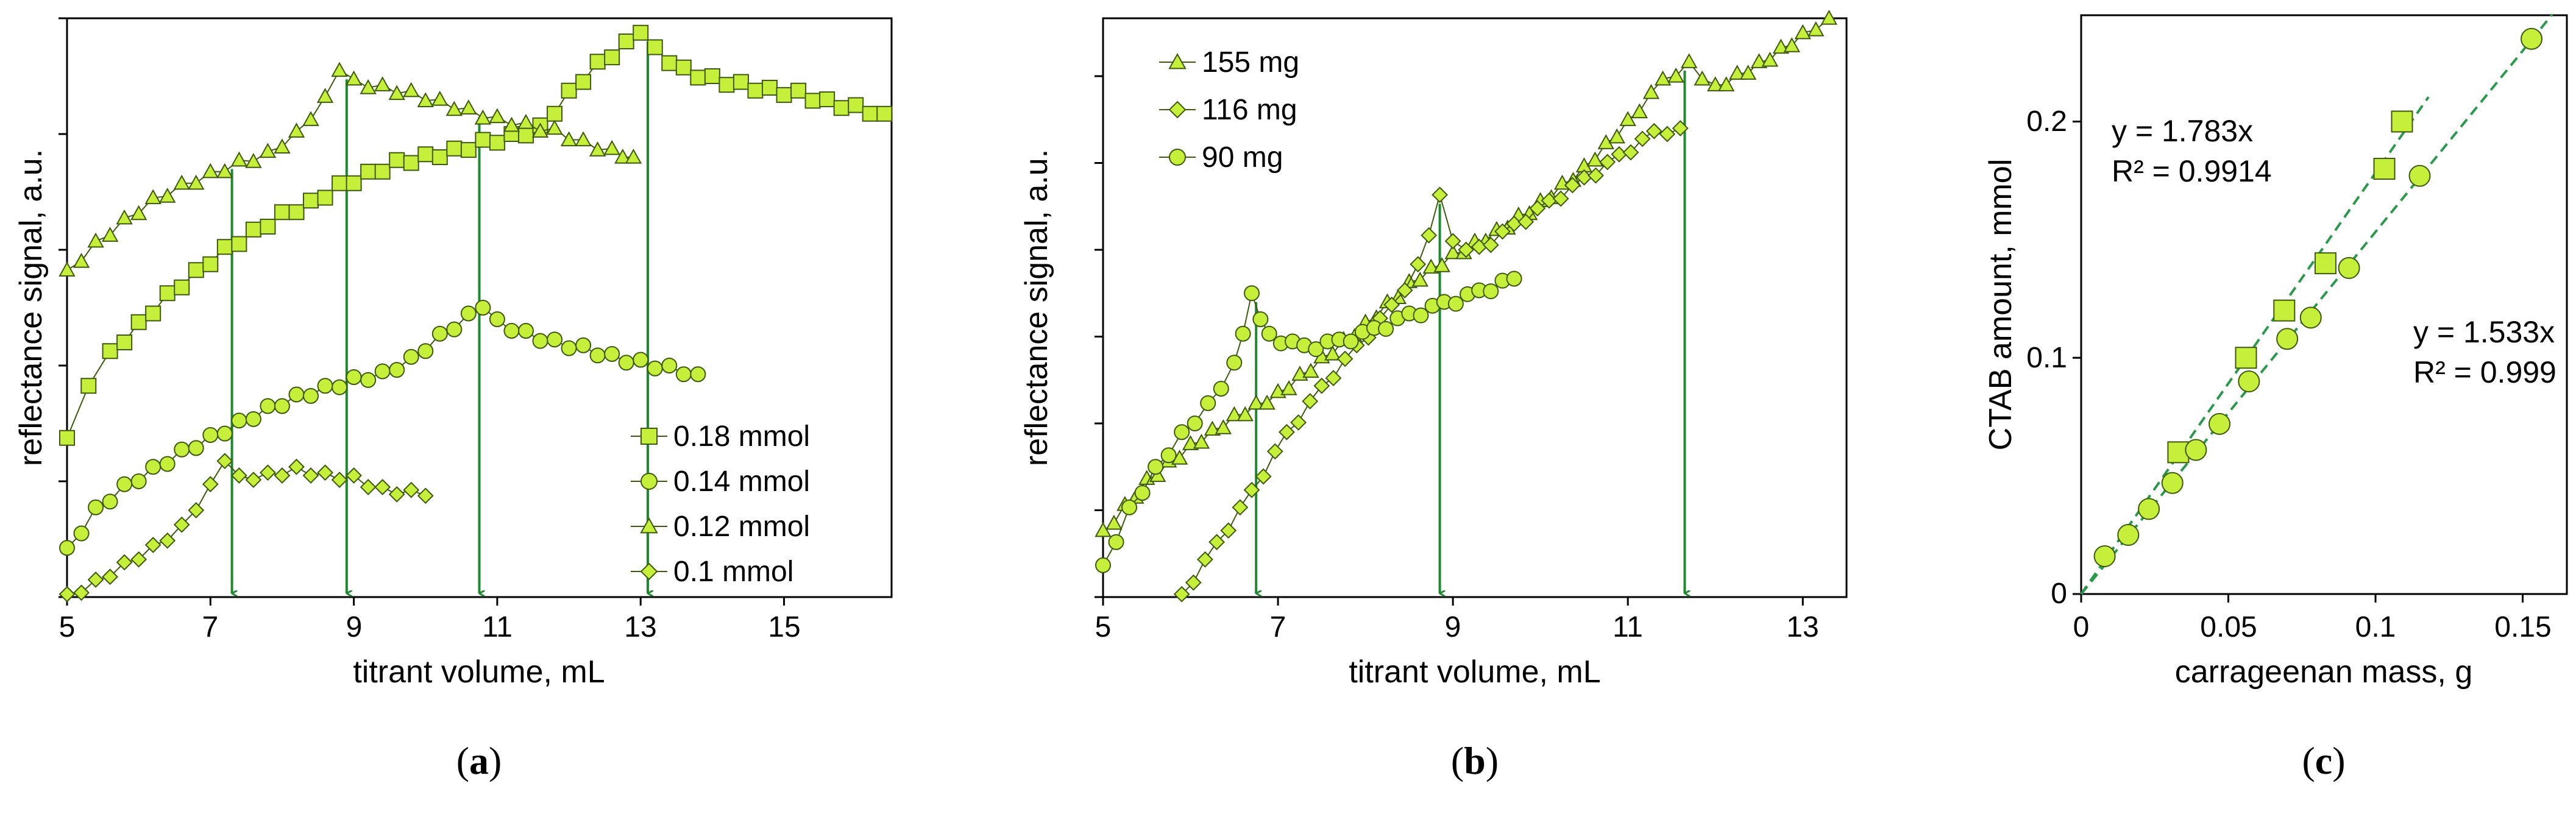  Describe the element at coordinates (1177, 109) in the screenshot. I see `panel-b-legend-markers` at that location.